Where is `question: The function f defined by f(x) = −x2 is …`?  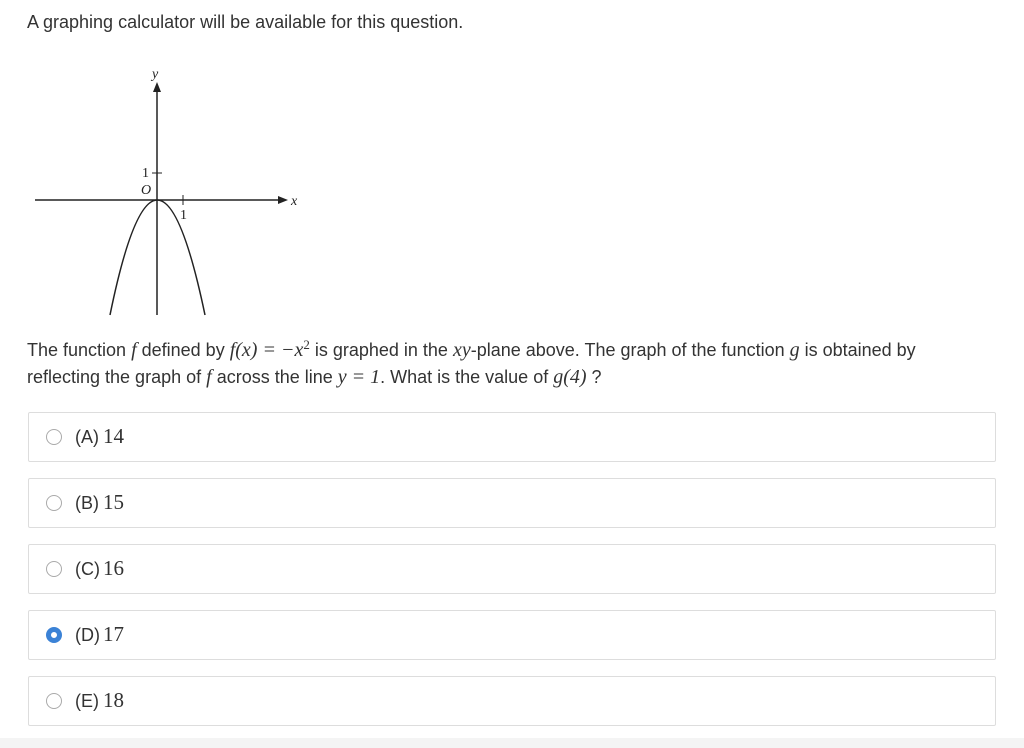 question: The function f defined by f(x) = −x2 is … is located at coordinates (497, 361).